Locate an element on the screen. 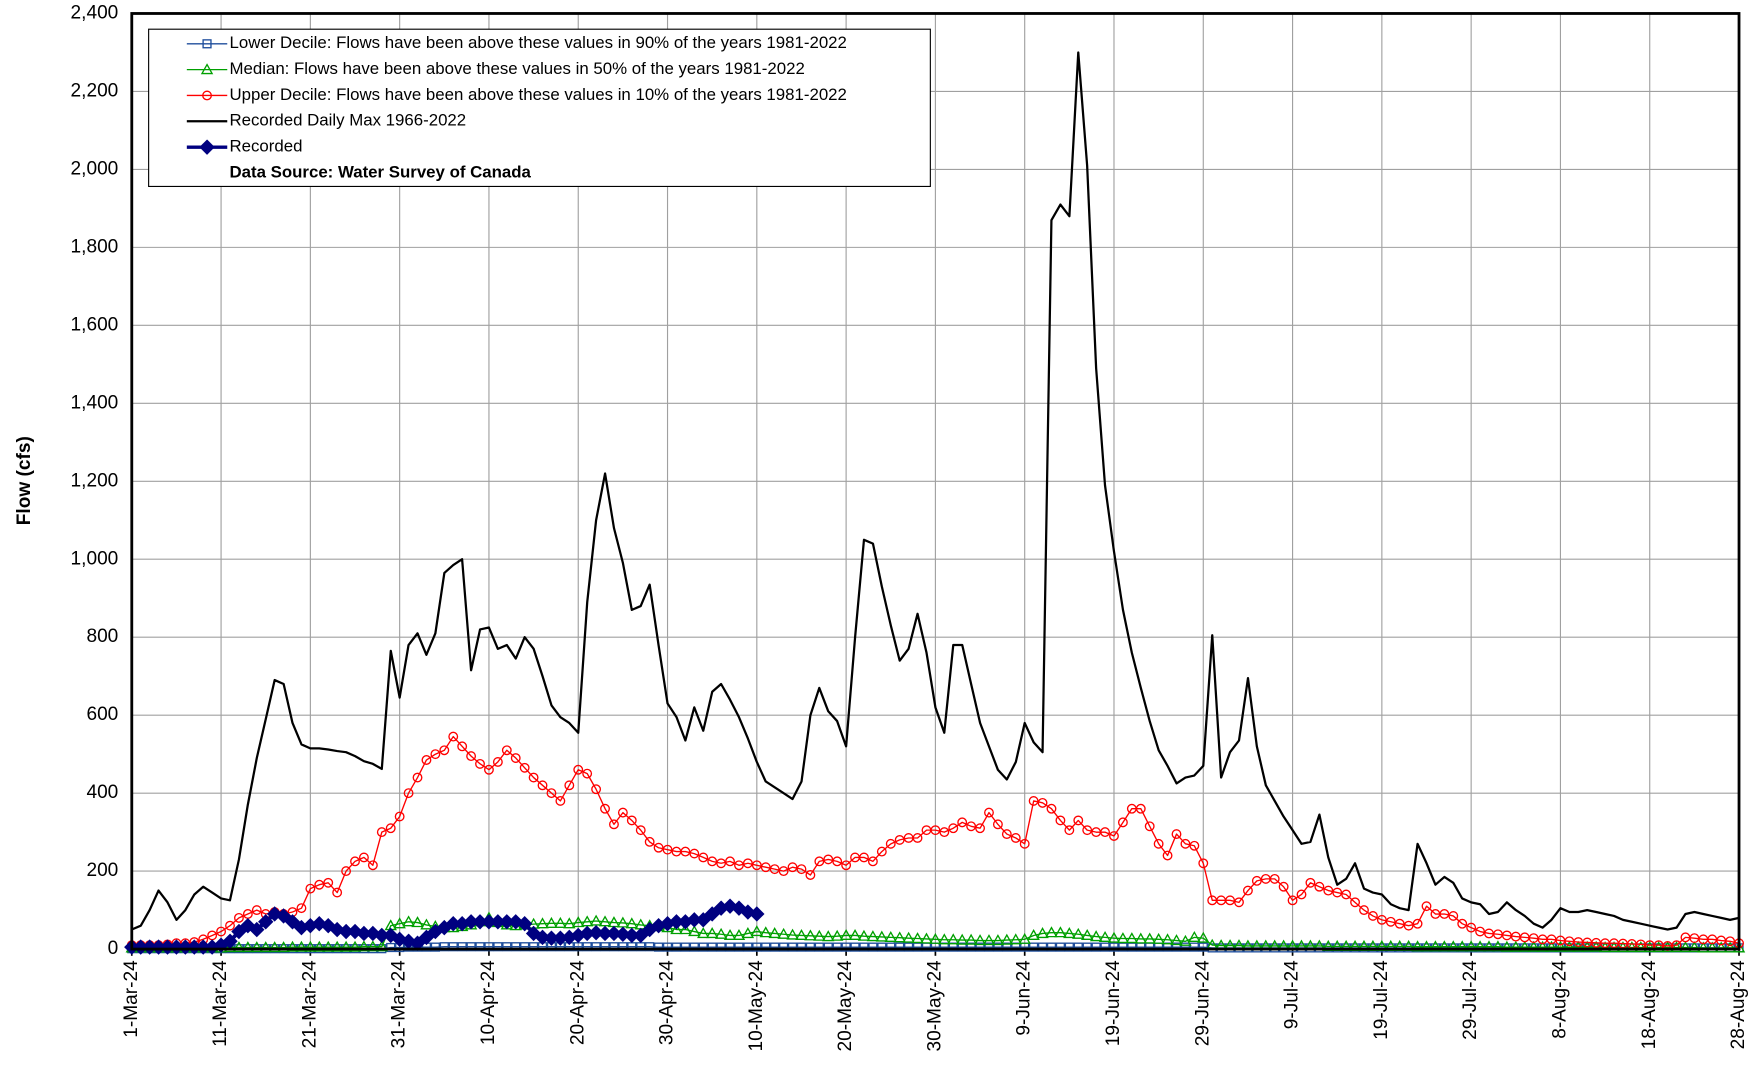  x-tick-label: 19-Jul-24 is located at coordinates (1381, 1000).